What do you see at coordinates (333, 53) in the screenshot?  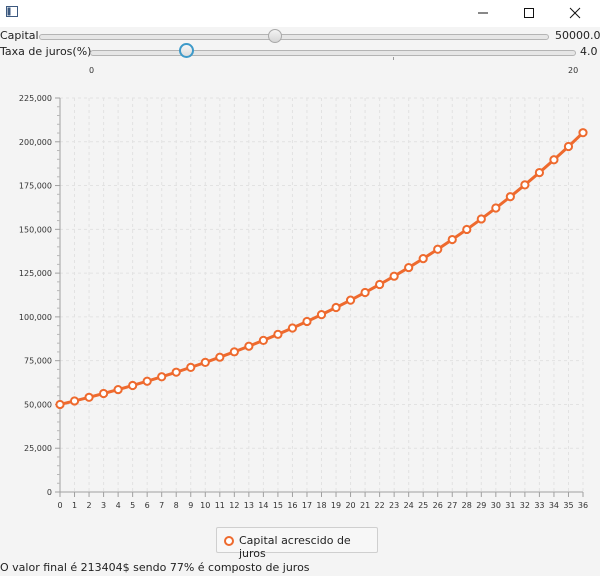 I see `rate-slider-track` at bounding box center [333, 53].